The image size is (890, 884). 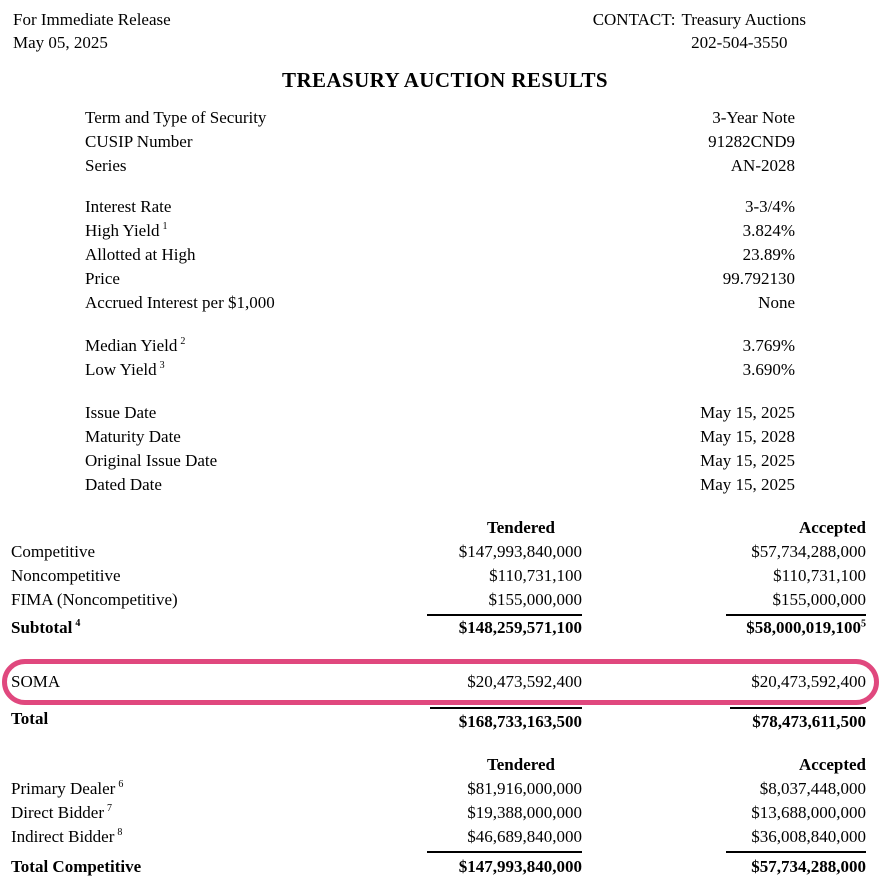 What do you see at coordinates (66, 575) in the screenshot?
I see `row-label: Noncompetitive` at bounding box center [66, 575].